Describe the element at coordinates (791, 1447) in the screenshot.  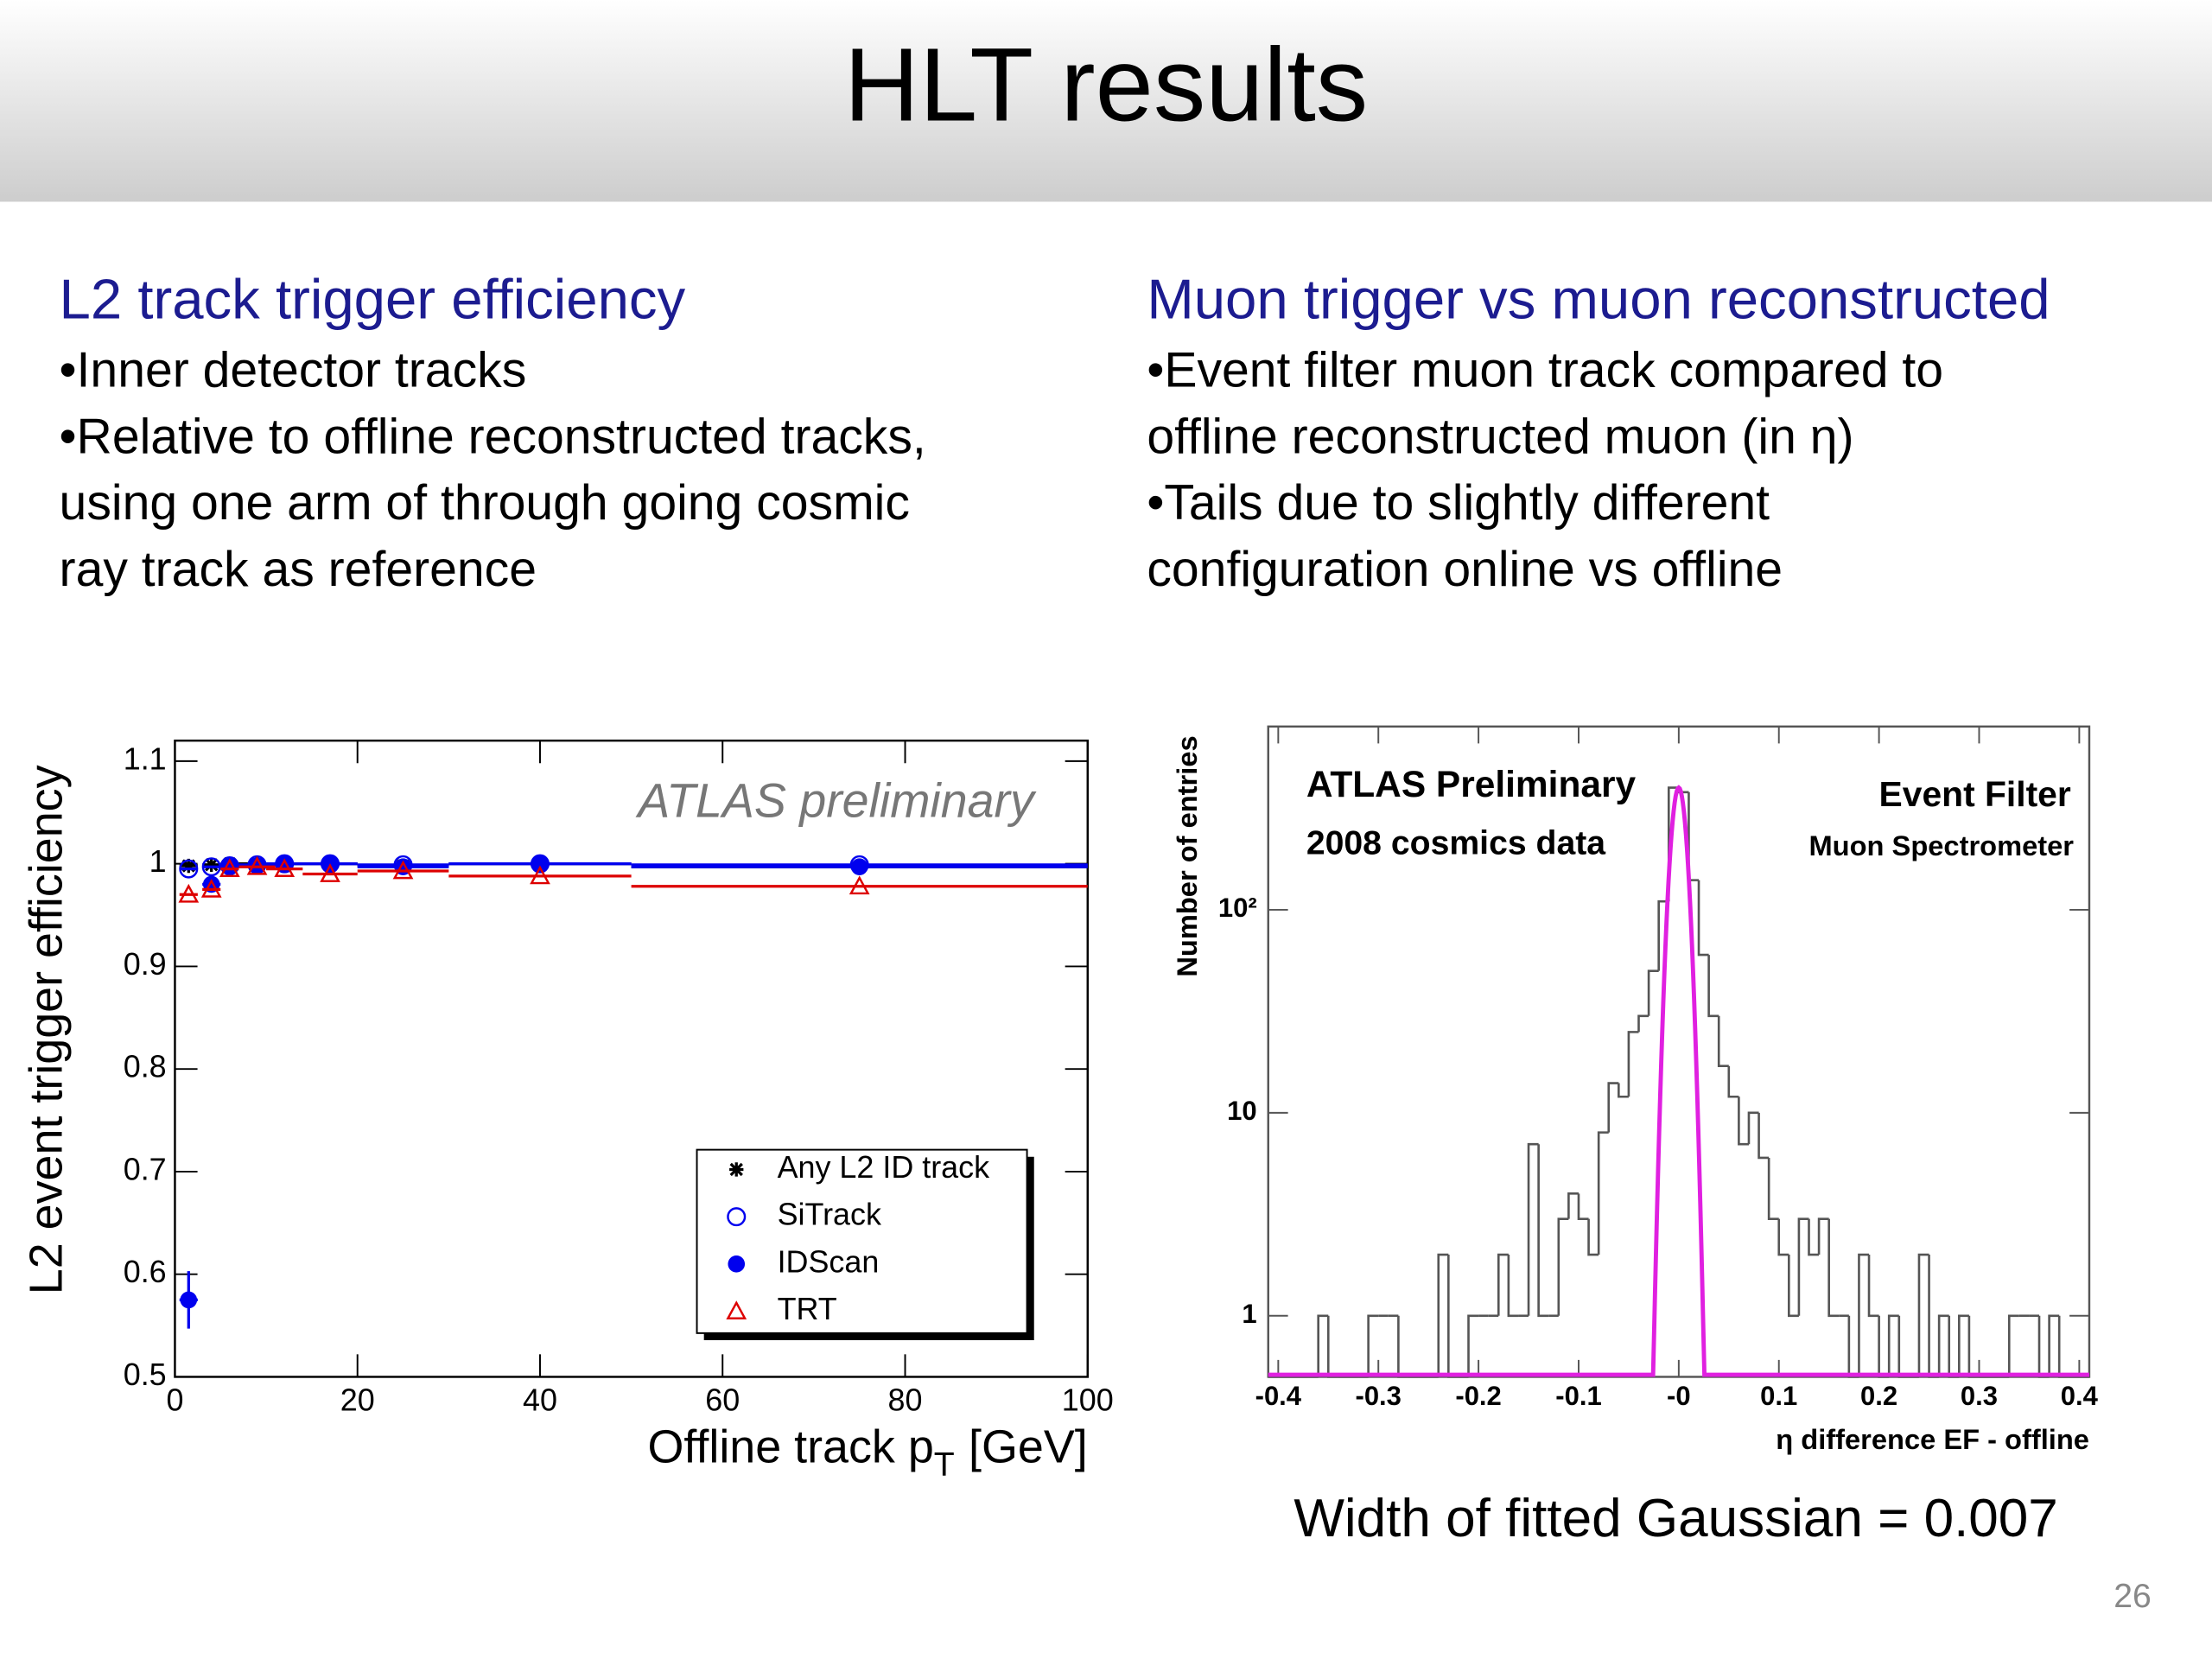
I see `x-axis-label-main: Offline track p` at that location.